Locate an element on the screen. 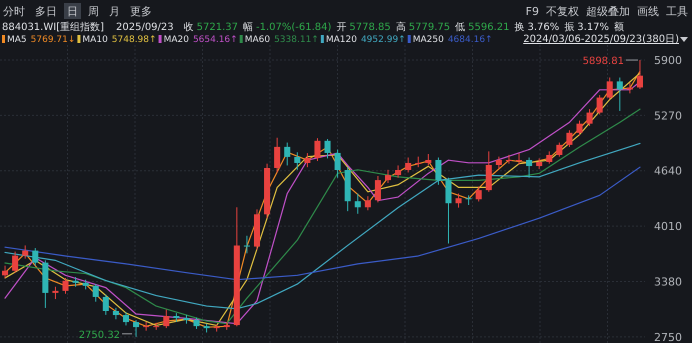  annotation: 2750.32 is located at coordinates (99, 335).